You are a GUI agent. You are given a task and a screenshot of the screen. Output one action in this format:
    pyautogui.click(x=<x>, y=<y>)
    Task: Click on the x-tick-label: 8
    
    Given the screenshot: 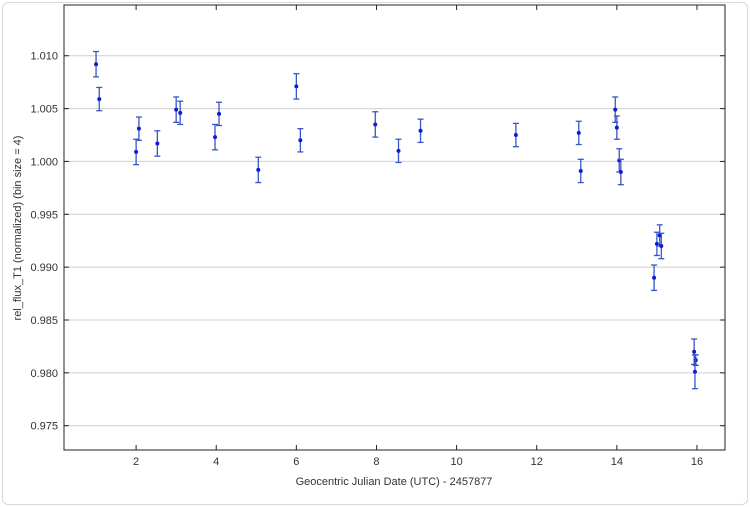 What is the action you would take?
    pyautogui.click(x=376, y=462)
    